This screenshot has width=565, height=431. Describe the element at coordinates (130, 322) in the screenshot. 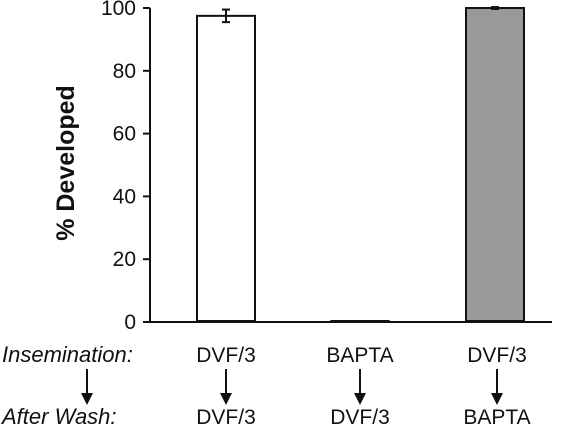

I see `y-tick-label: 0` at that location.